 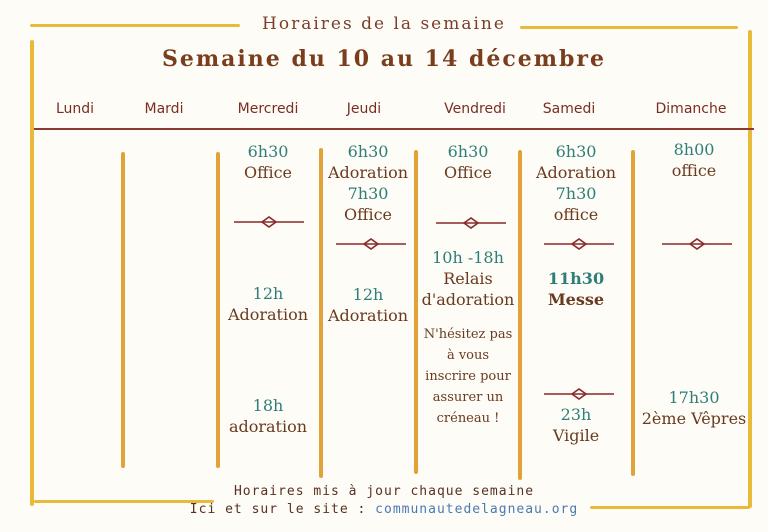 What do you see at coordinates (477, 509) in the screenshot?
I see `website-link: communautedelagneau.org` at bounding box center [477, 509].